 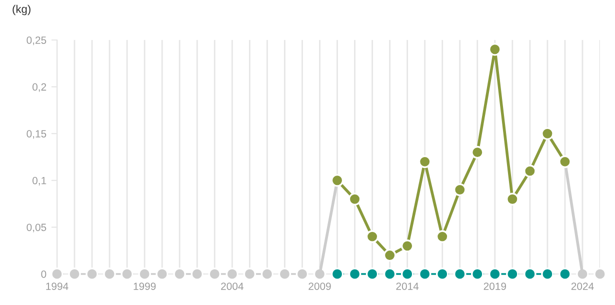 What do you see at coordinates (407, 286) in the screenshot?
I see `x-tick-label: 2014` at bounding box center [407, 286].